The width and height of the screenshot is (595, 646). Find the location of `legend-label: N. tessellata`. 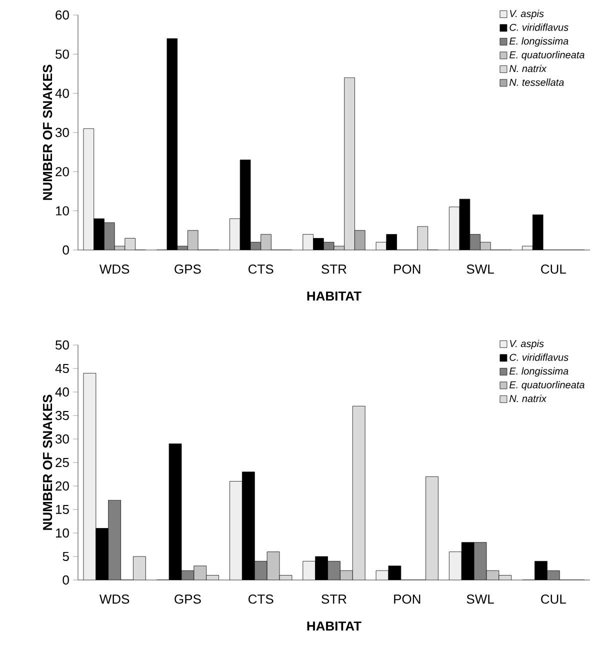

legend-label: N. tessellata is located at coordinates (536, 82).